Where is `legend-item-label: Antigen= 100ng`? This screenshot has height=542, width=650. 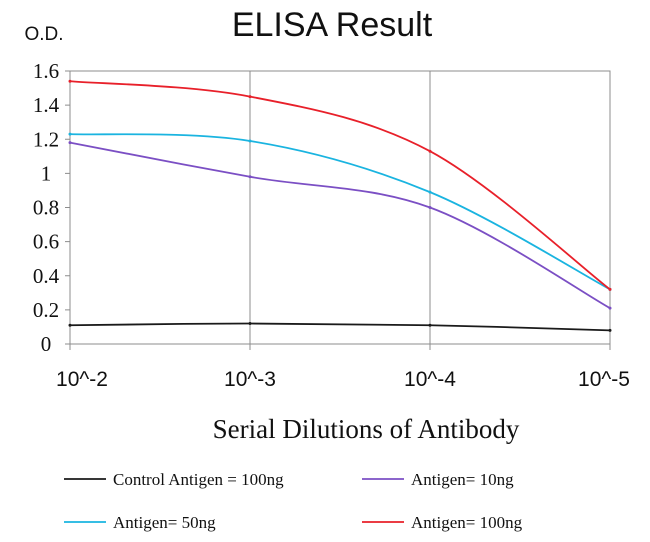
legend-item-label: Antigen= 100ng is located at coordinates (467, 522).